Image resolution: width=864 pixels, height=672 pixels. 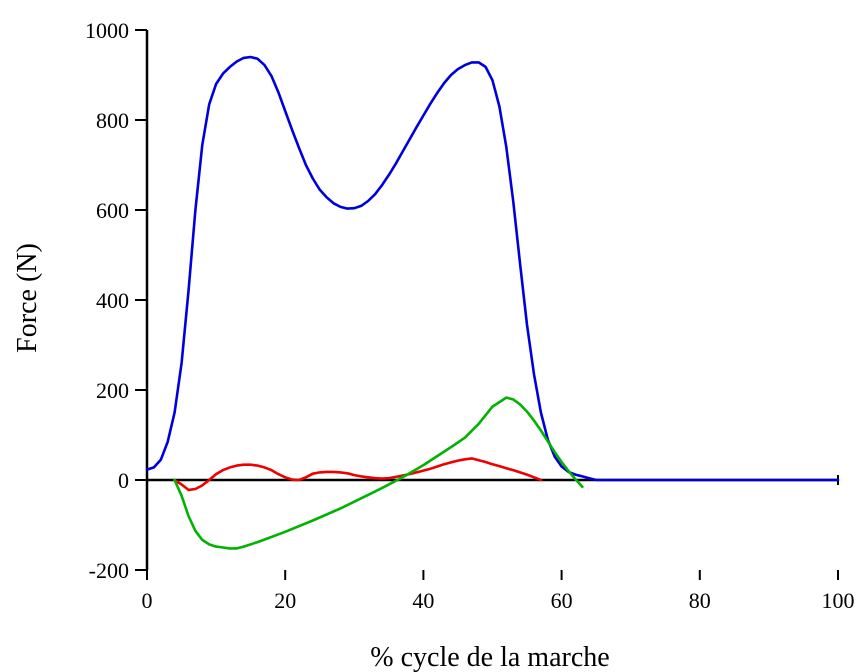 I want to click on y-tick-label: -200, so click(x=109, y=570).